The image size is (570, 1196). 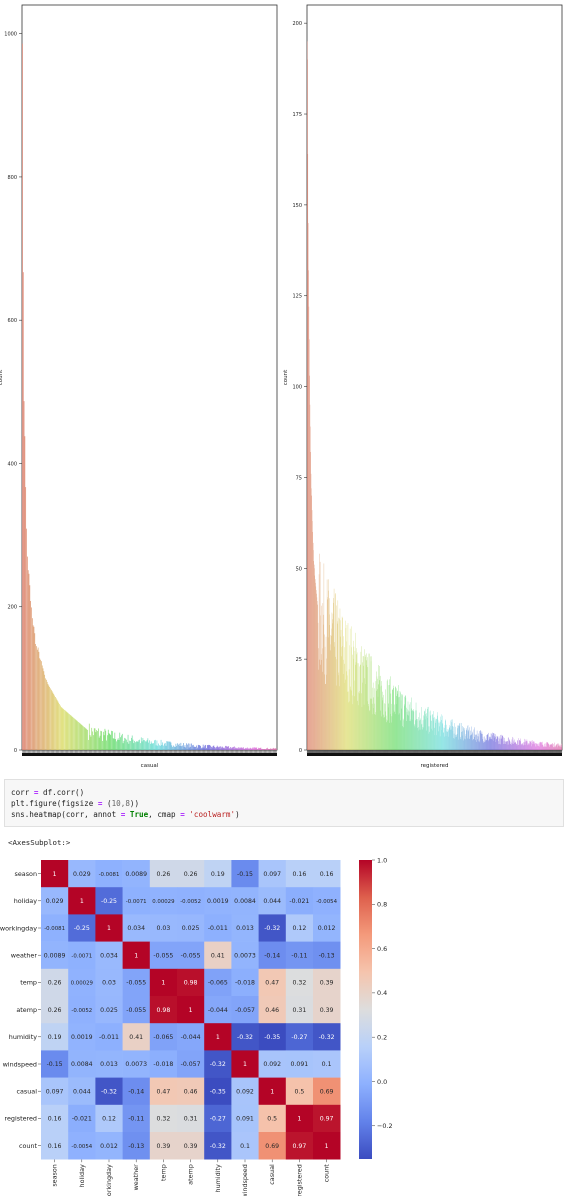 What do you see at coordinates (55, 1175) in the screenshot?
I see `heatmap-xlabel: season` at bounding box center [55, 1175].